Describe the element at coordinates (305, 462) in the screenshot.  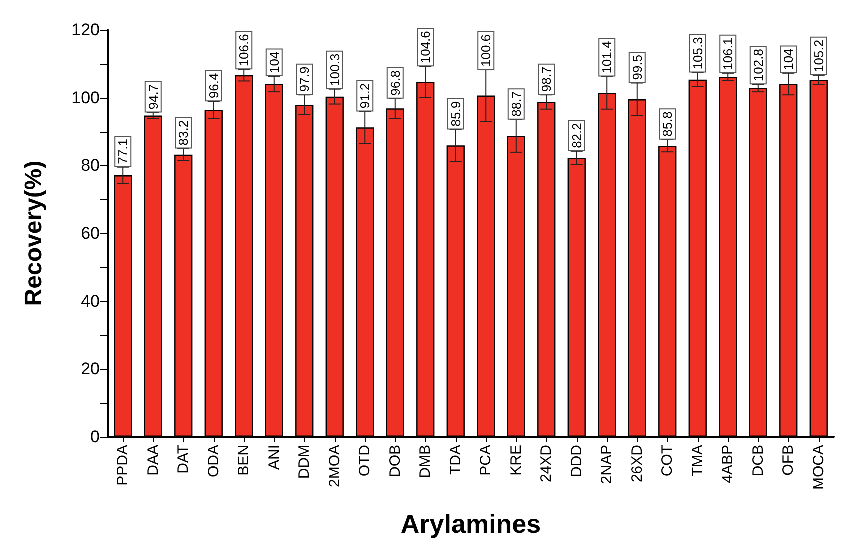
I see `x-tick-label: DDM` at that location.